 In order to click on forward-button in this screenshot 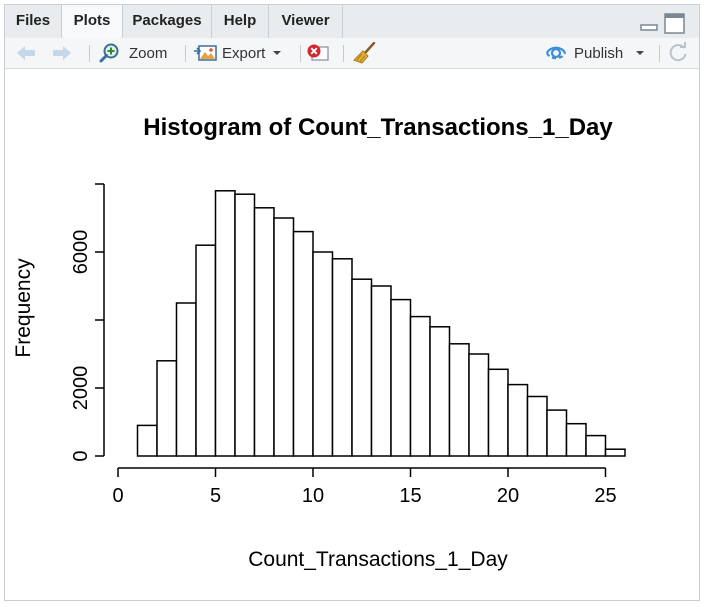, I will do `click(64, 53)`.